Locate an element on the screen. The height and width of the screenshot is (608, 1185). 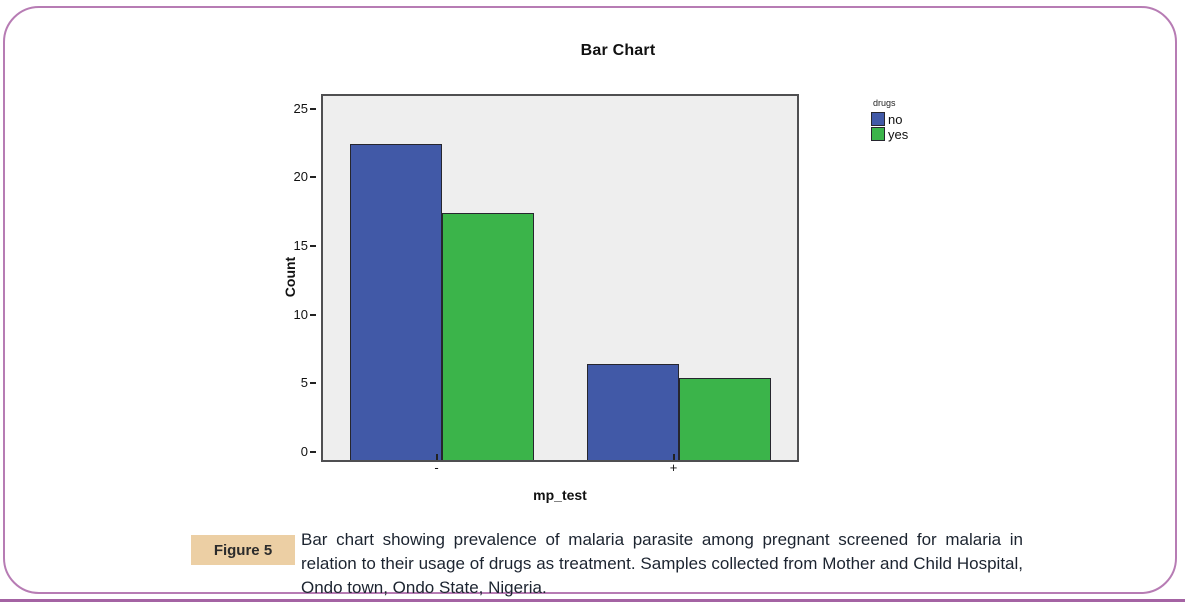
legend: drugs no yes is located at coordinates (889, 120).